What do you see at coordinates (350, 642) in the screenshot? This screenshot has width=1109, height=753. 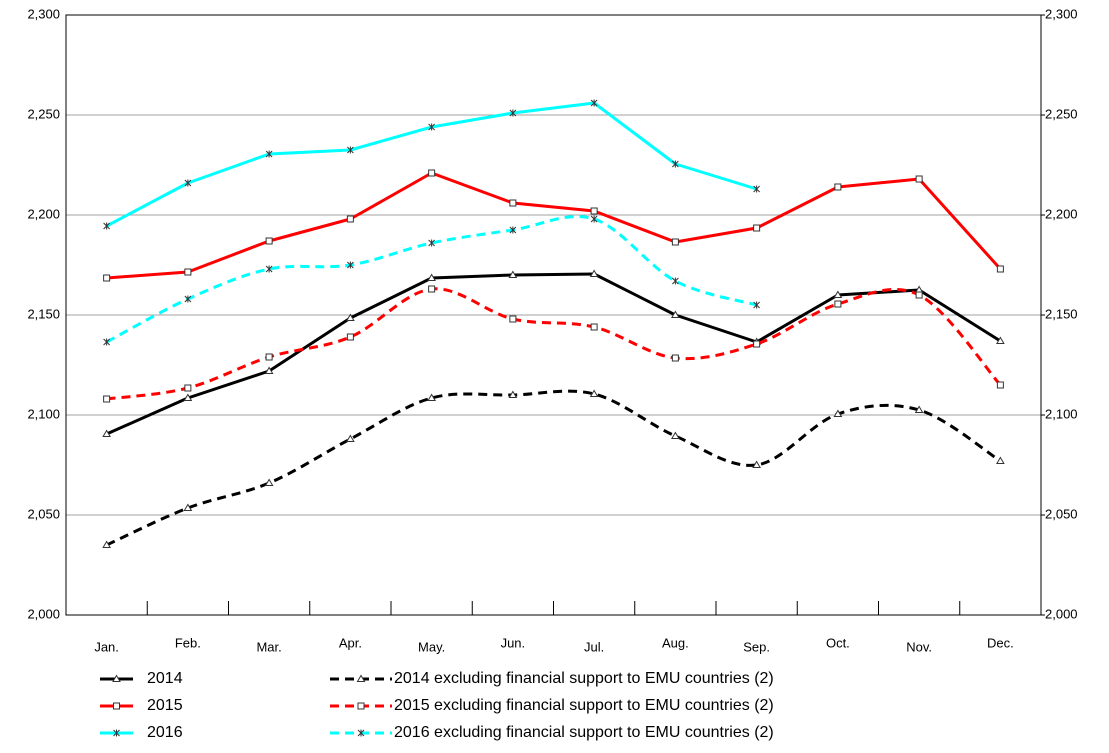 I see `x-tick-label: Apr.` at bounding box center [350, 642].